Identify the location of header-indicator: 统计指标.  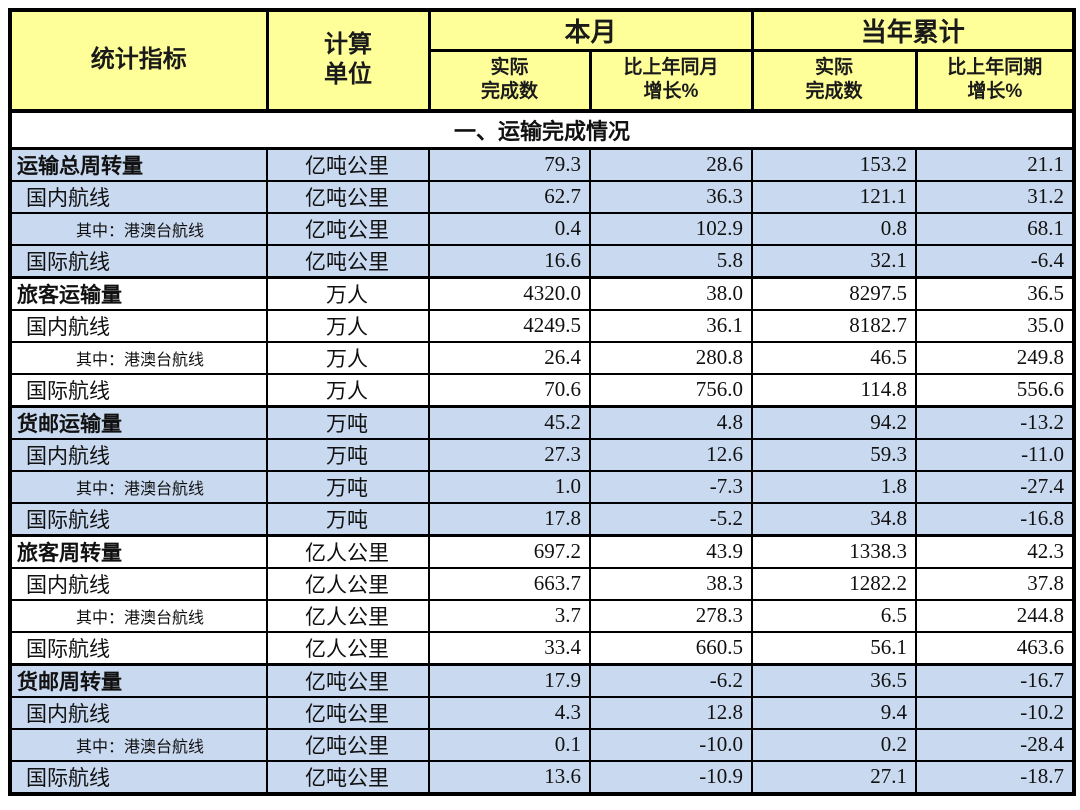
(138, 60).